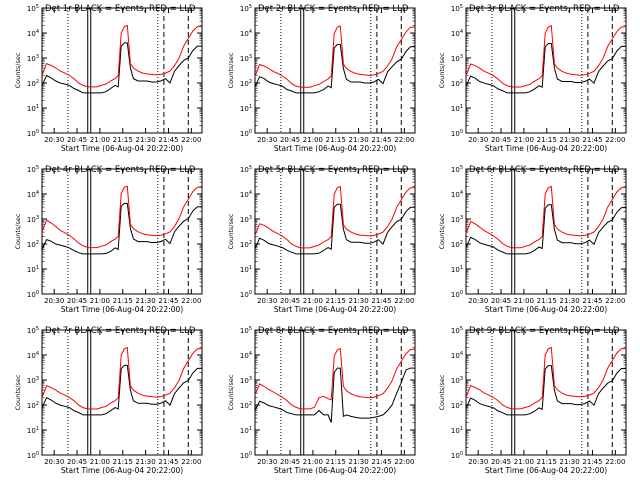  Describe the element at coordinates (120, 9) in the screenshot. I see `panel-title: Det 1r BLACK = Events, RED = LLD` at that location.